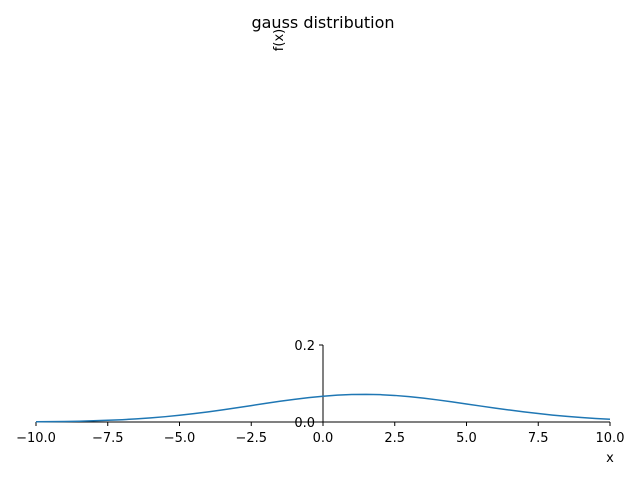  What do you see at coordinates (308, 385) in the screenshot?
I see `y-ticks: 0.0 0.2` at bounding box center [308, 385].